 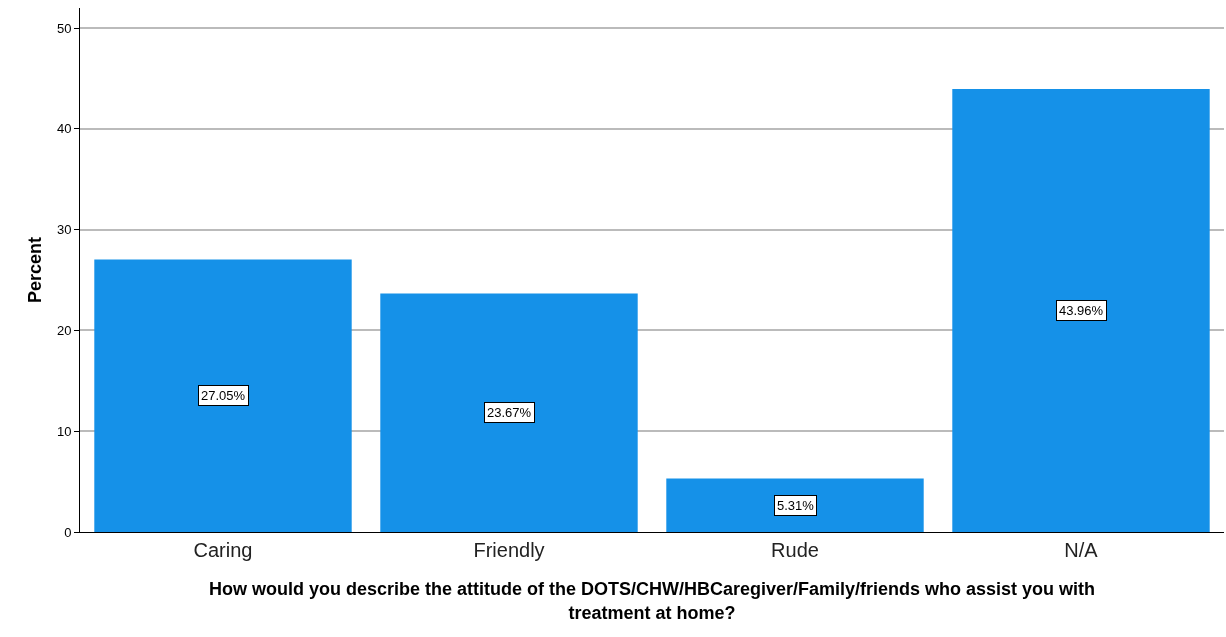 What do you see at coordinates (223, 550) in the screenshot?
I see `x-tick-label: Caring` at bounding box center [223, 550].